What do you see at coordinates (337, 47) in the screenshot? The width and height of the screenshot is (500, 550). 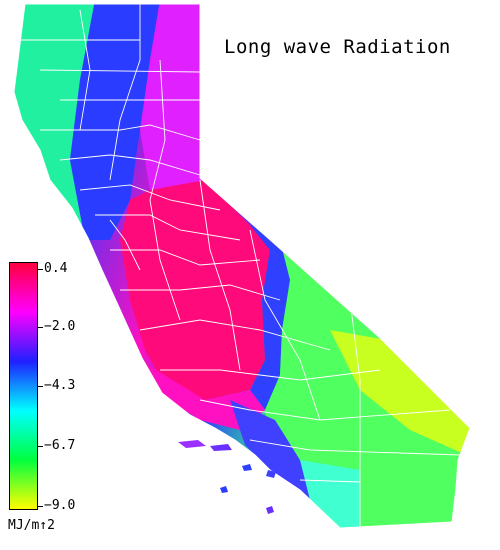 I see `map-title: Long wave Radiation` at bounding box center [337, 47].